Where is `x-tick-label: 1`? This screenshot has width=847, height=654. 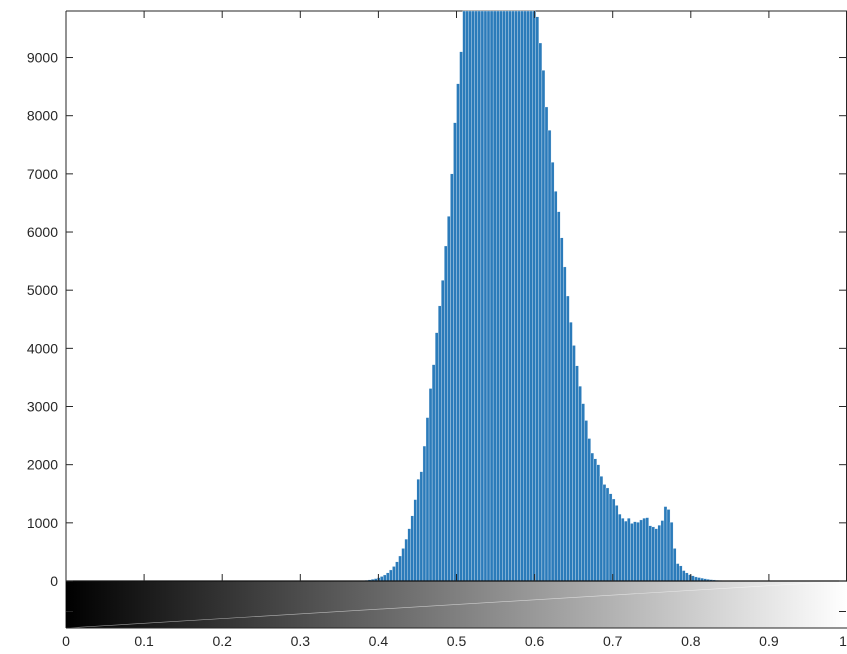
x-tick-label: 1 is located at coordinates (843, 641).